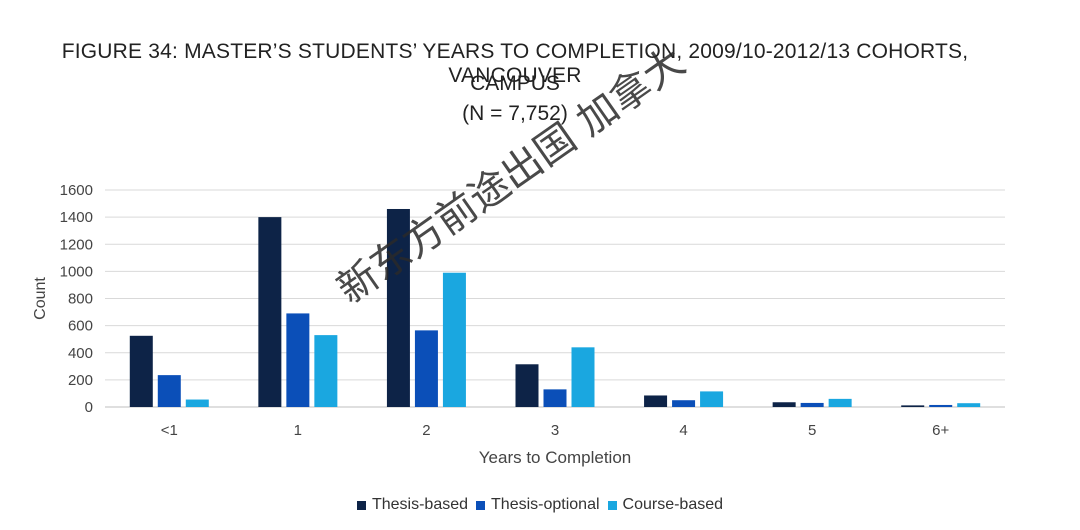 The width and height of the screenshot is (1080, 530). Describe the element at coordinates (89, 407) in the screenshot. I see `y-tick-label: 0` at that location.